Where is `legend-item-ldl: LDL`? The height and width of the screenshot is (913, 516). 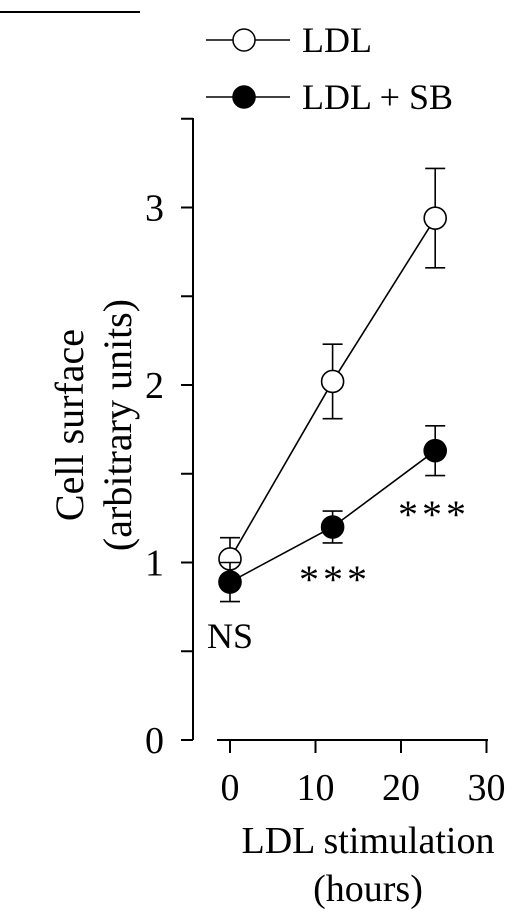
legend-item-ldl: LDL is located at coordinates (289, 40).